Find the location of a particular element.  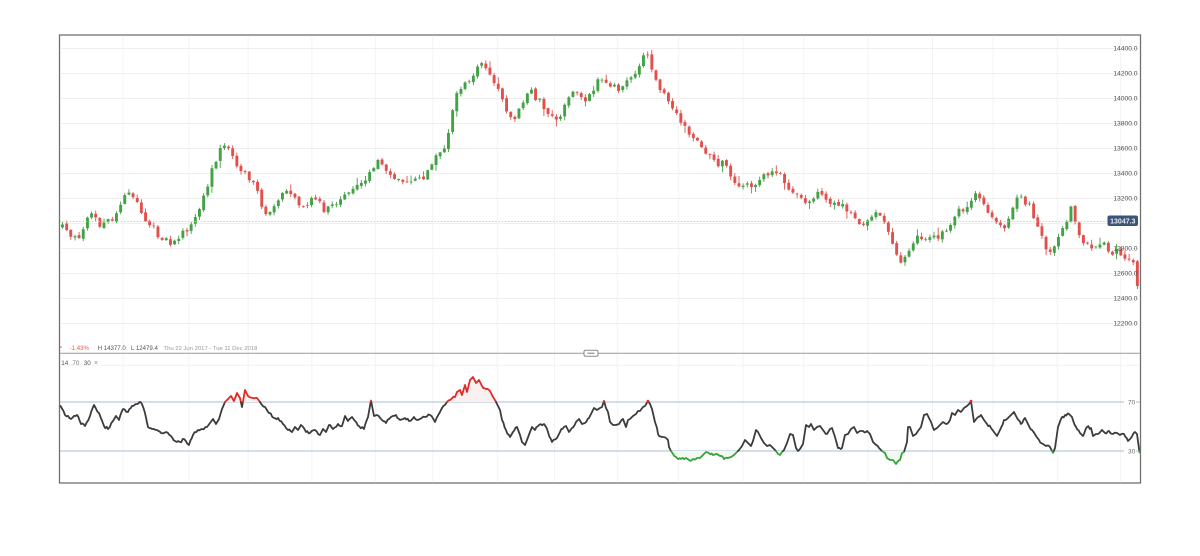

svg-text: 13047.3 is located at coordinates (1122, 222).